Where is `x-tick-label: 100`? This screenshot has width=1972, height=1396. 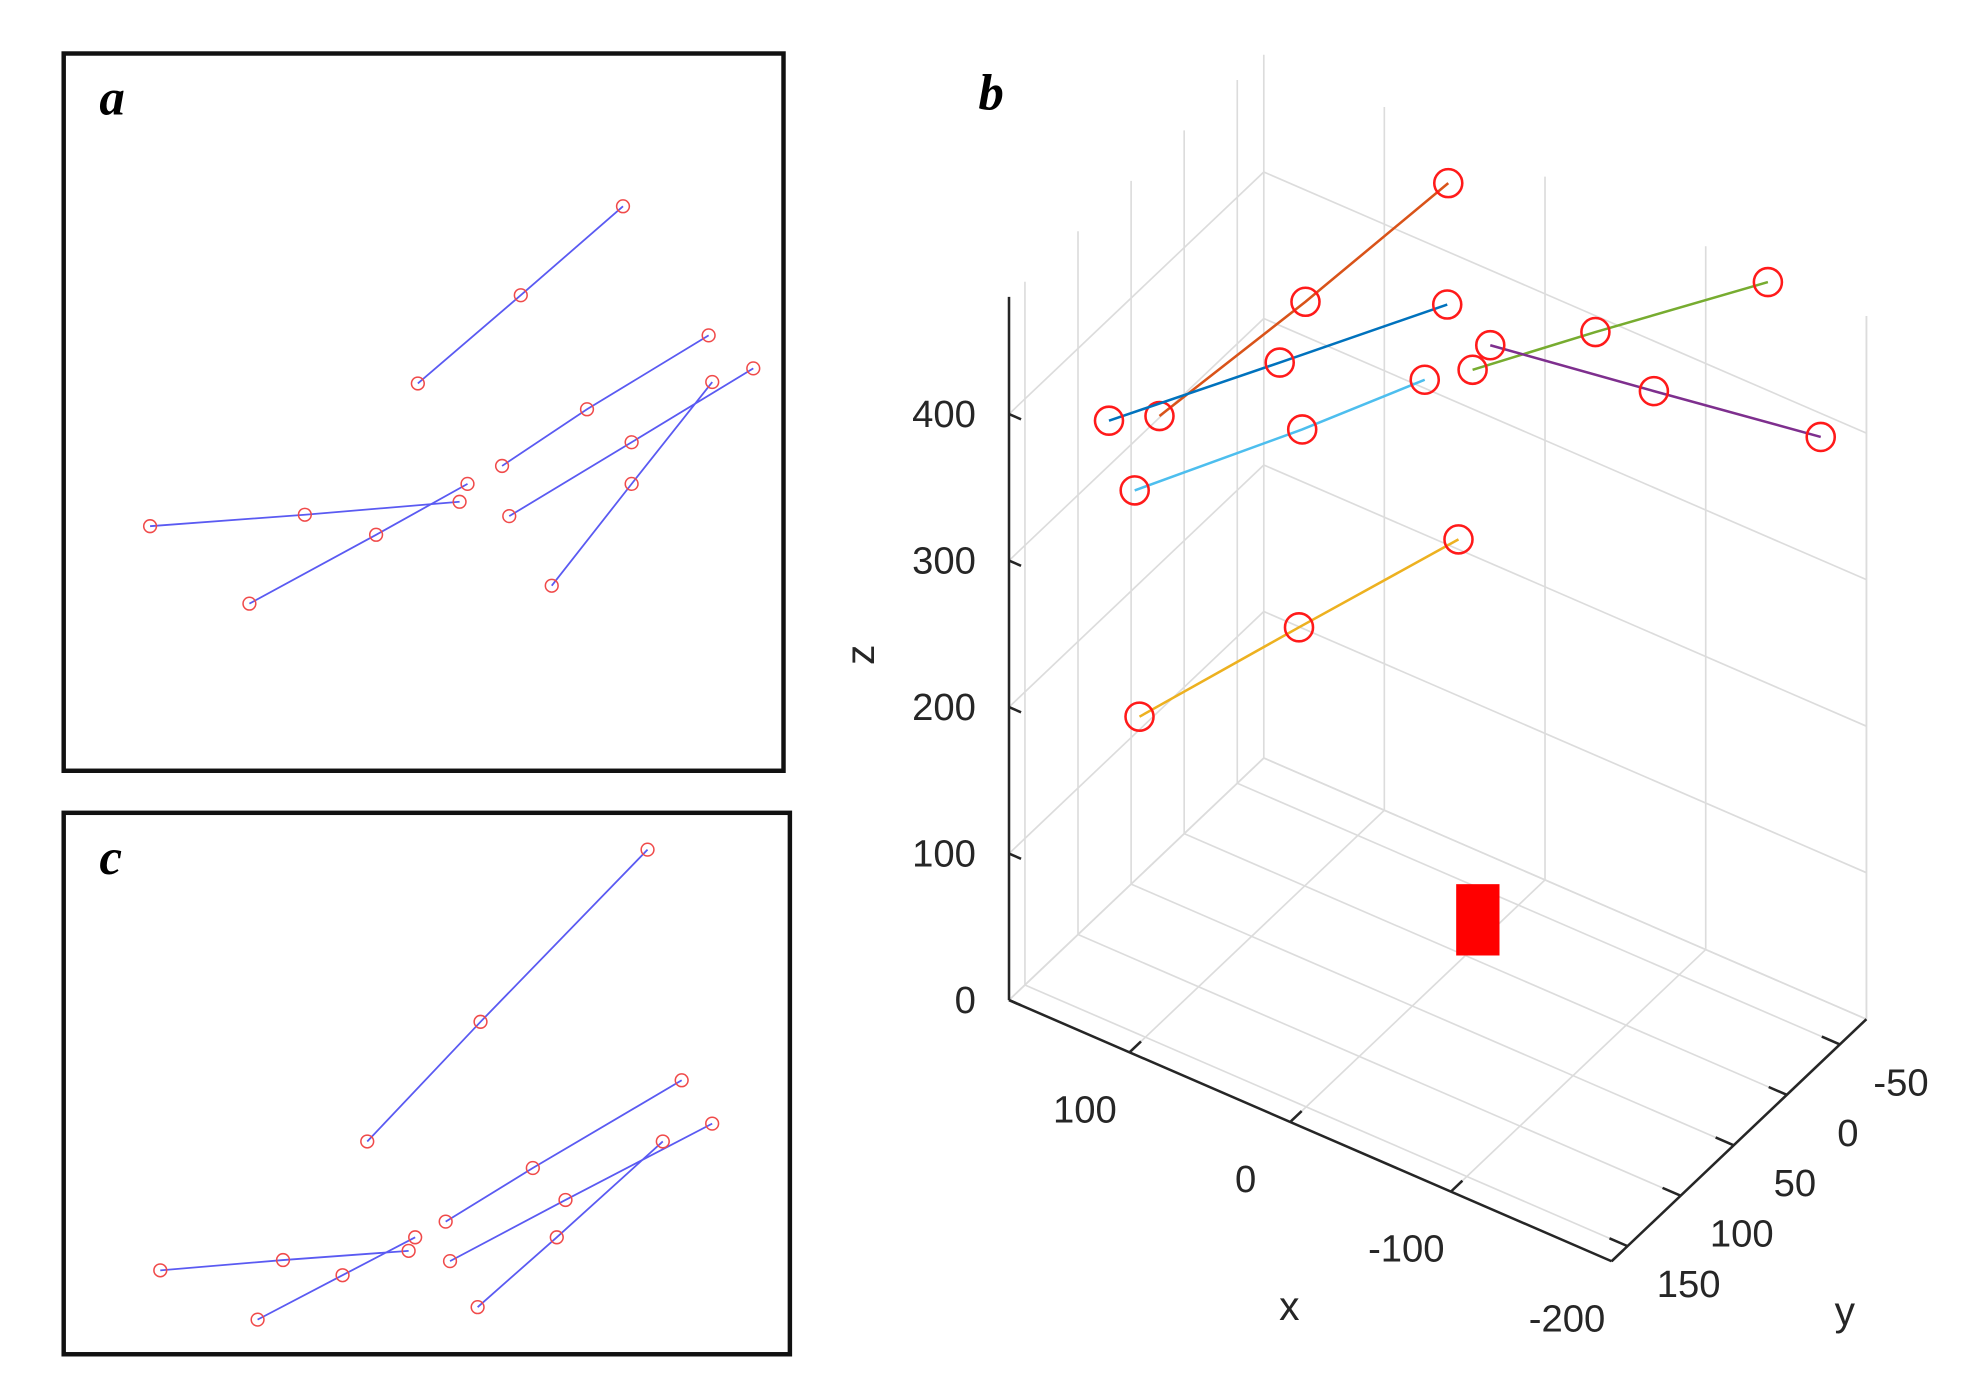 x-tick-label: 100 is located at coordinates (1085, 1109).